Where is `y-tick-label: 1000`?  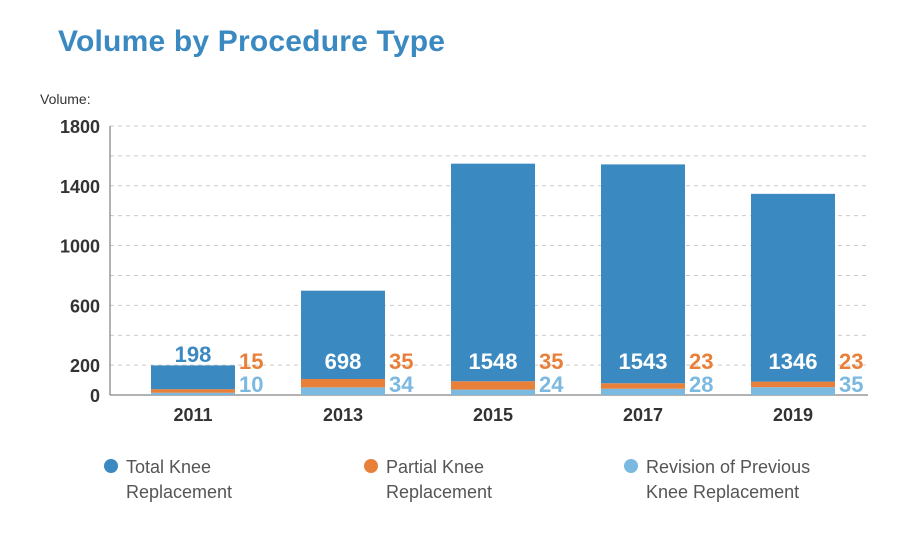
y-tick-label: 1000 is located at coordinates (80, 247).